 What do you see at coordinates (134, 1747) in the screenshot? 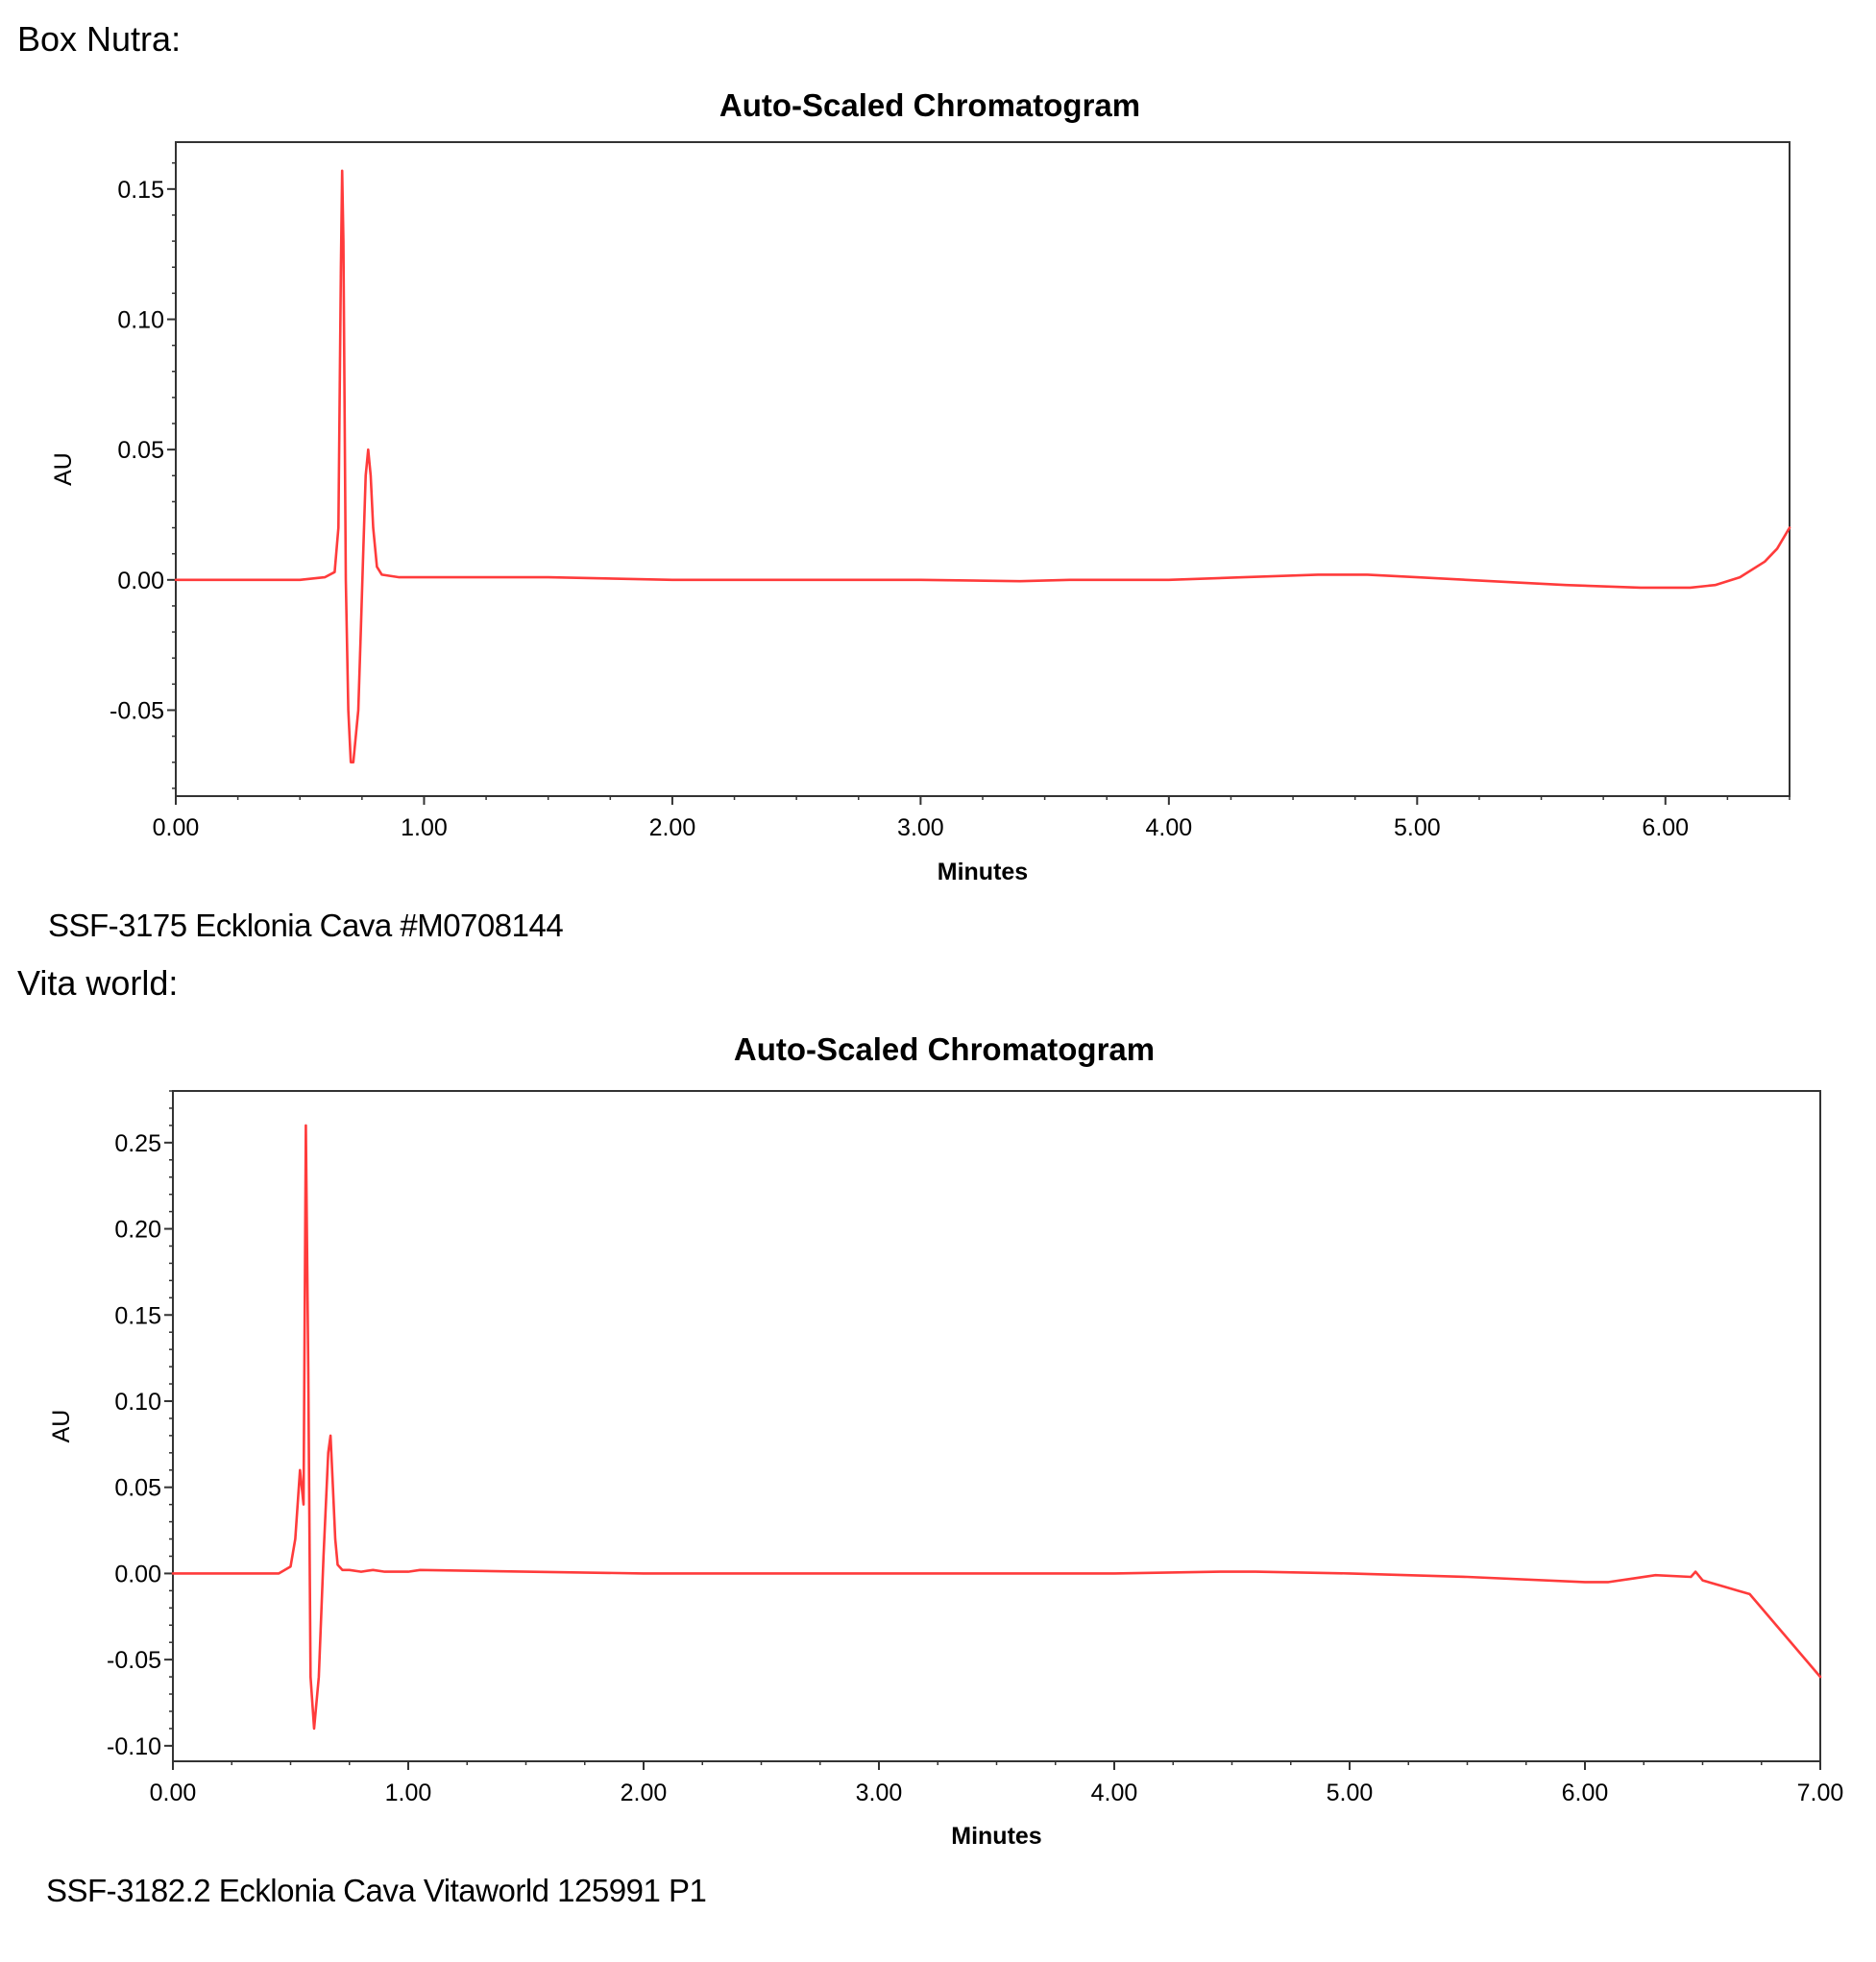
I see `y-tick-label: -0.10` at bounding box center [134, 1747].